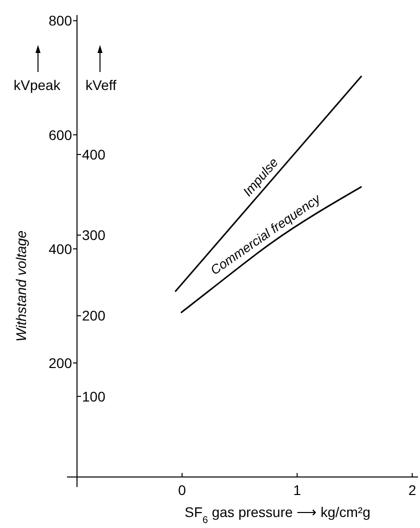 Image resolution: width=420 pixels, height=528 pixels. I want to click on y-axis-title: Withstand voltage, so click(21, 286).